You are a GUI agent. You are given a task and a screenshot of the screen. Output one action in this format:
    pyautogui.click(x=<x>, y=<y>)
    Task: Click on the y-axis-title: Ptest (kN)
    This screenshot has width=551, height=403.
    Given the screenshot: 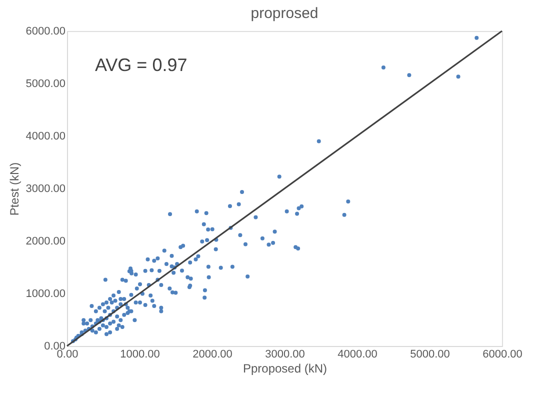 What is the action you would take?
    pyautogui.click(x=15, y=189)
    